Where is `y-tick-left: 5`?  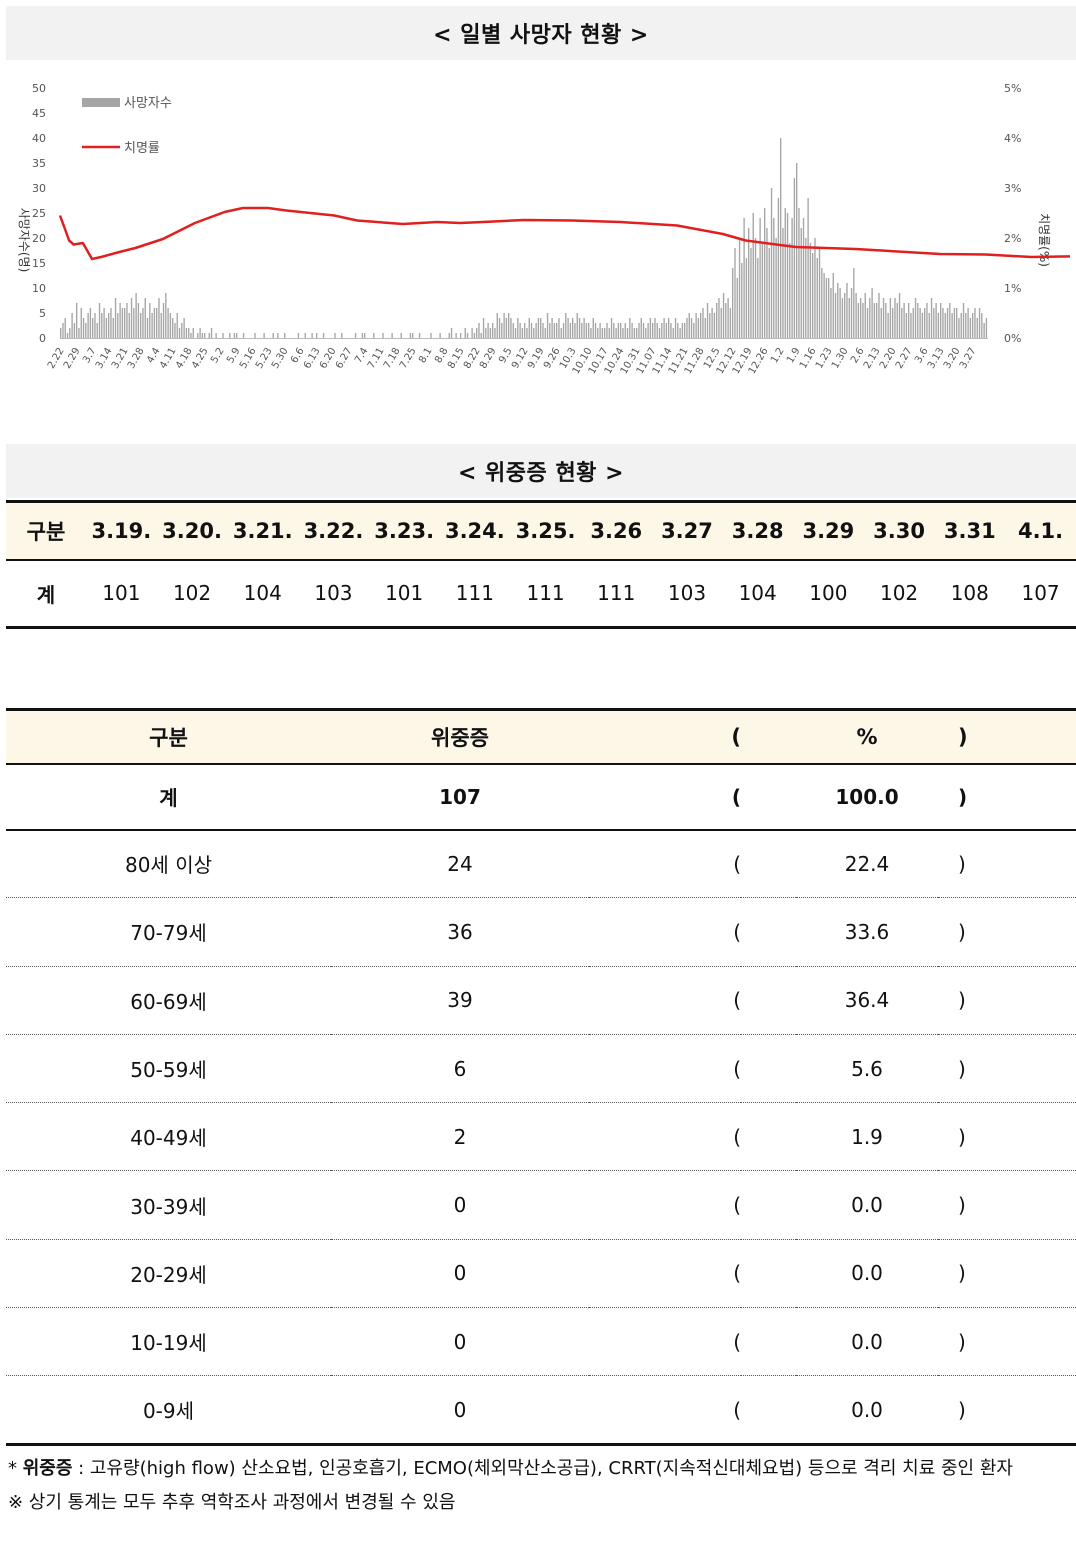
y-tick-left: 5 is located at coordinates (42, 313).